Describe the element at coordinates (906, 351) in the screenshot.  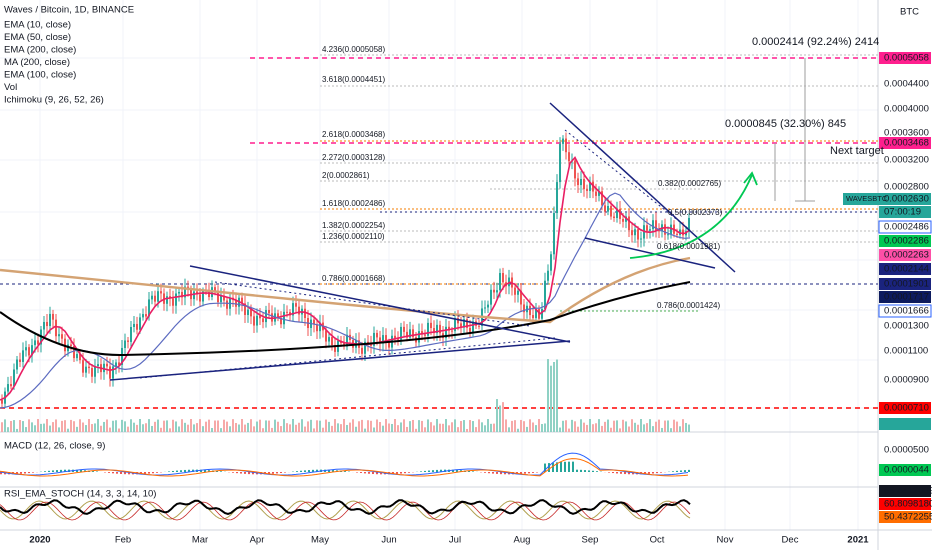
I see `price-label: 0.0001100` at that location.